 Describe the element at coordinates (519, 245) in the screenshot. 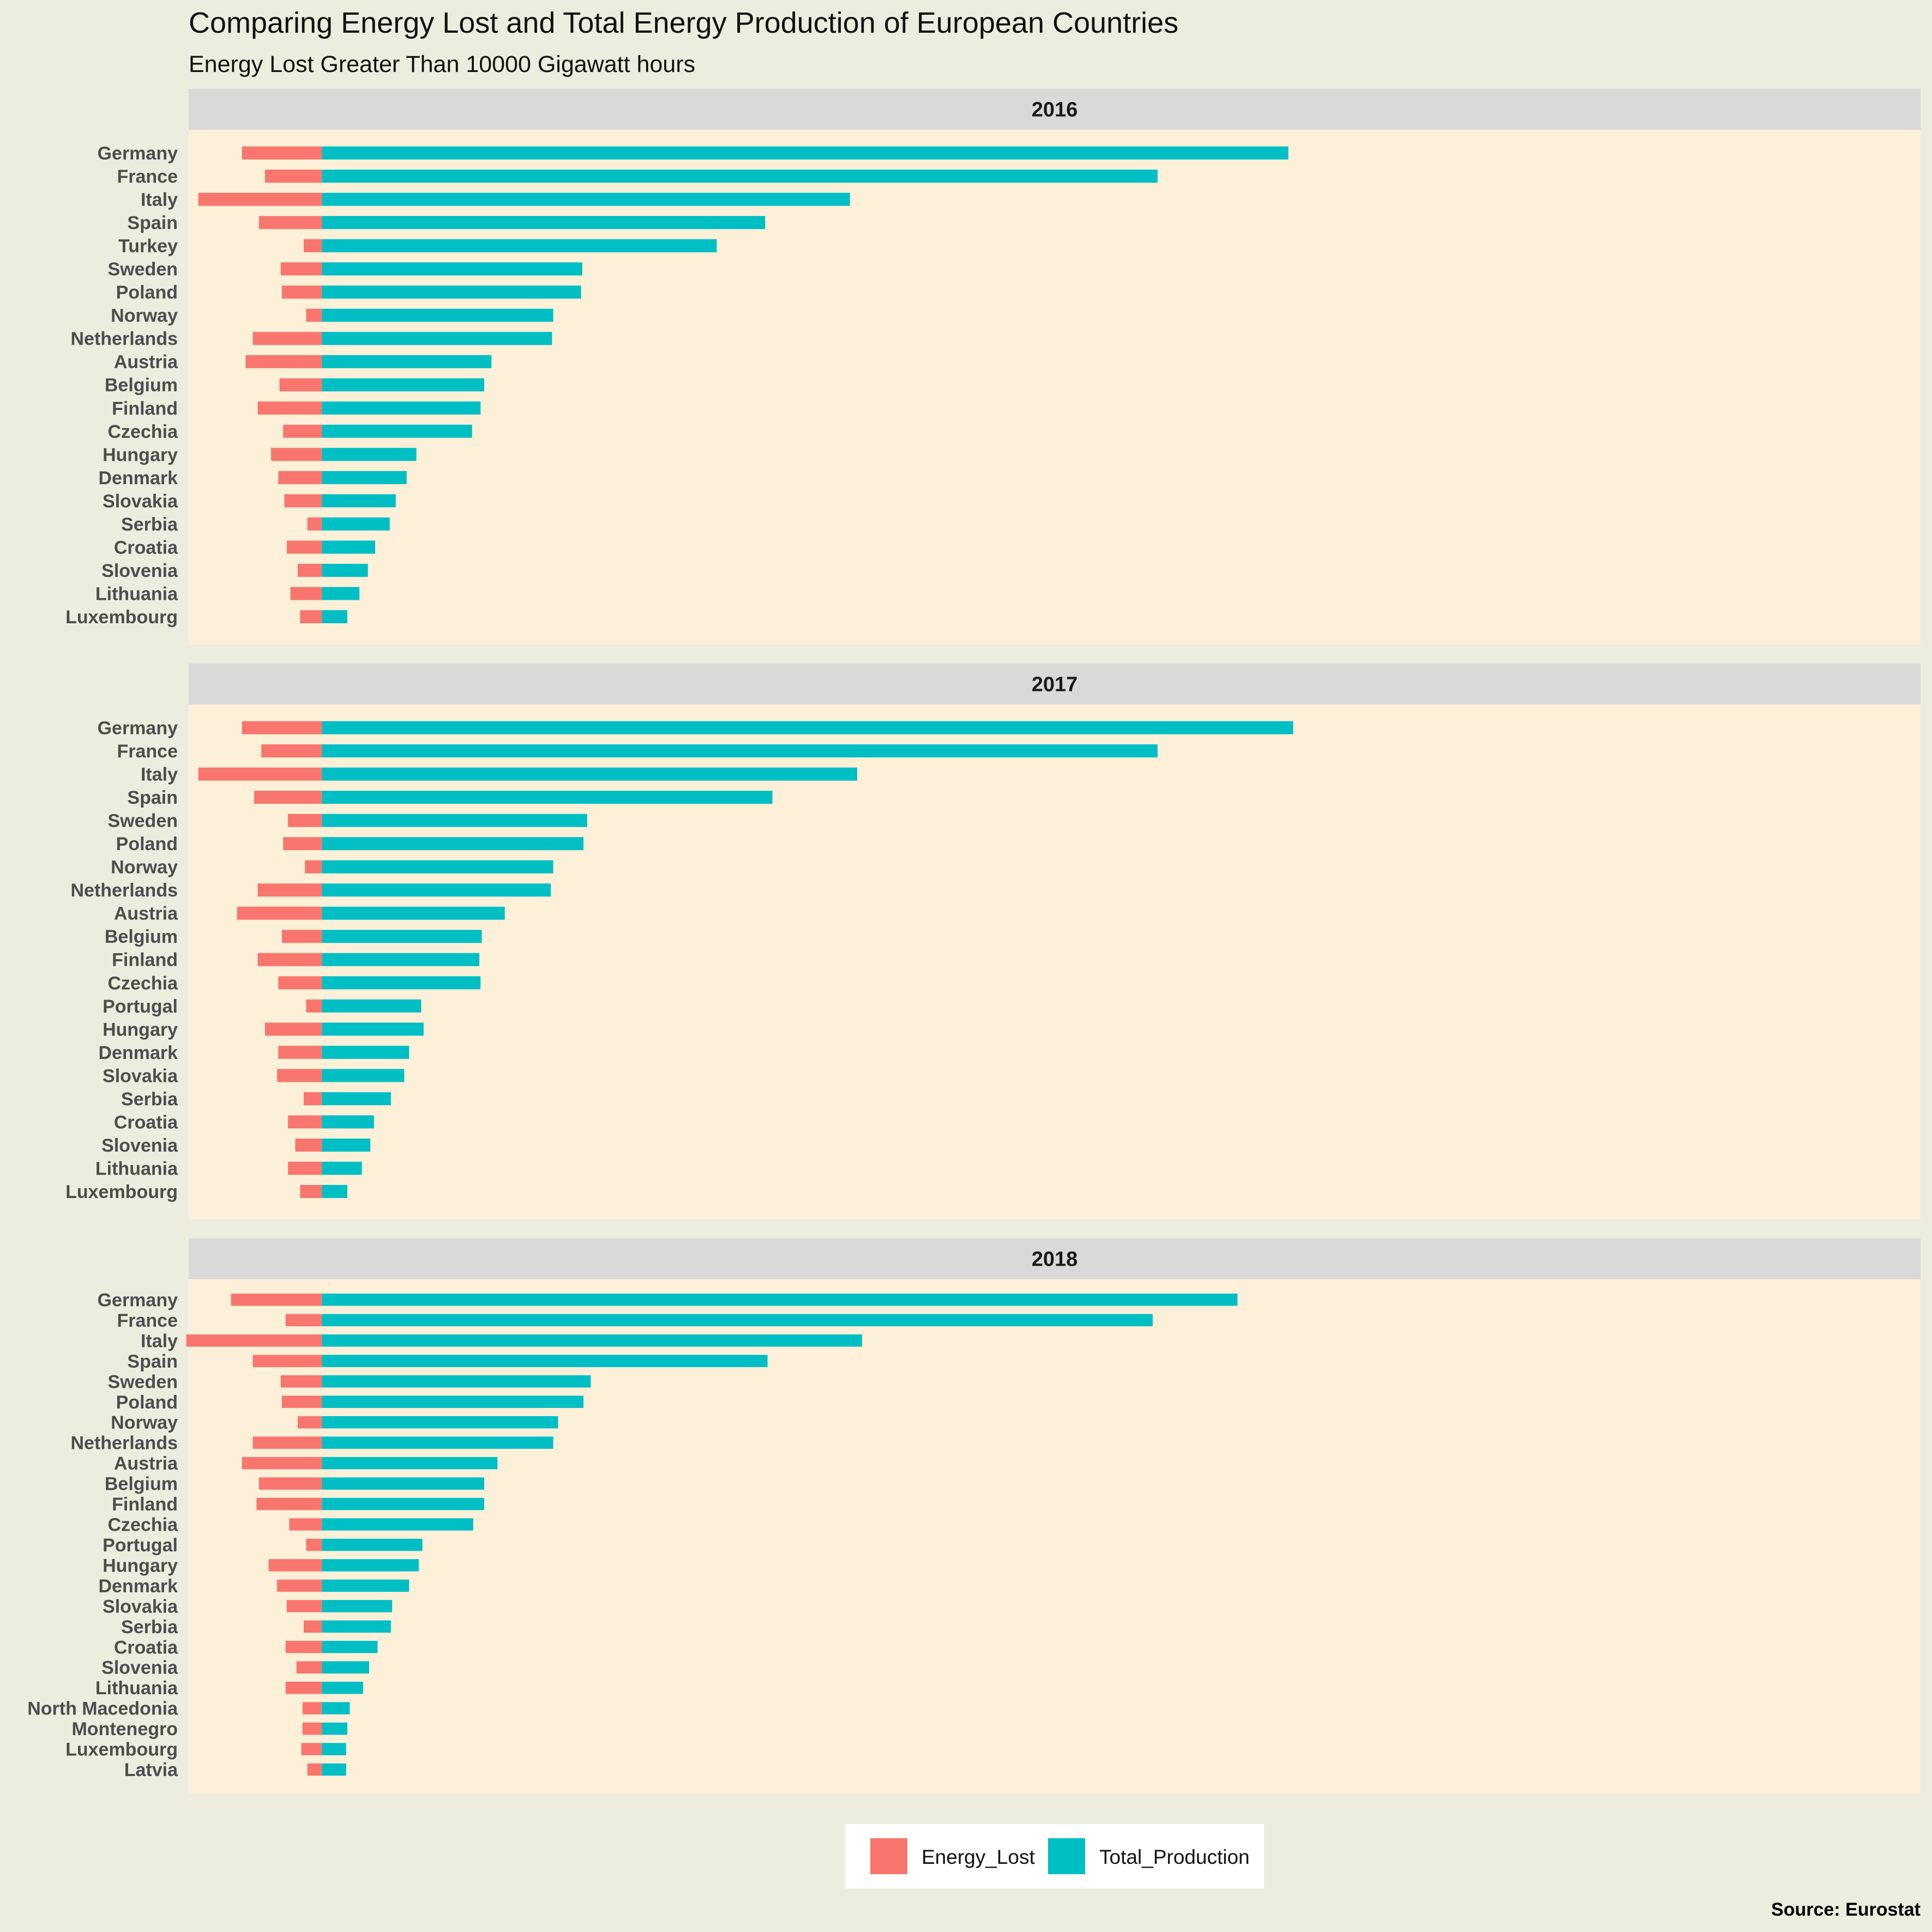

I see `bar-total-production-turkey` at that location.